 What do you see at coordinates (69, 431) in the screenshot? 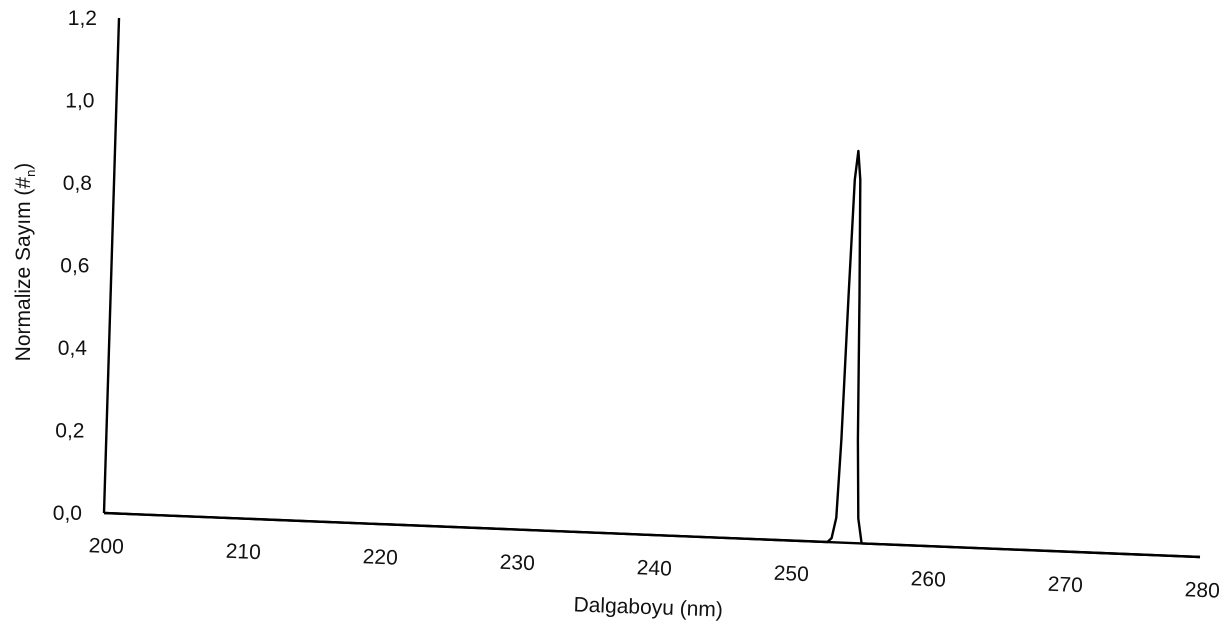
I see `y-tick-label: 0,2` at bounding box center [69, 431].